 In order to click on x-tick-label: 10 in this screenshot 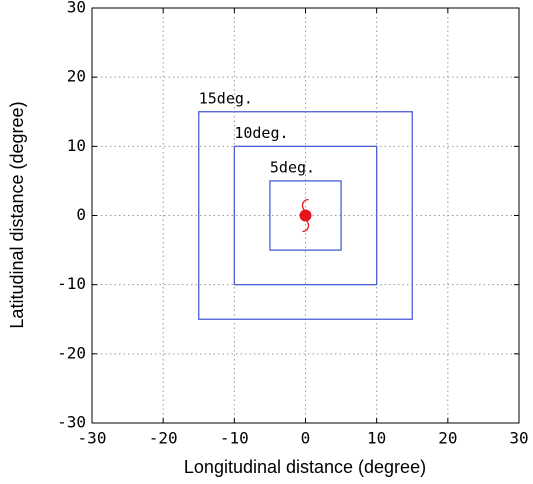, I will do `click(376, 438)`.